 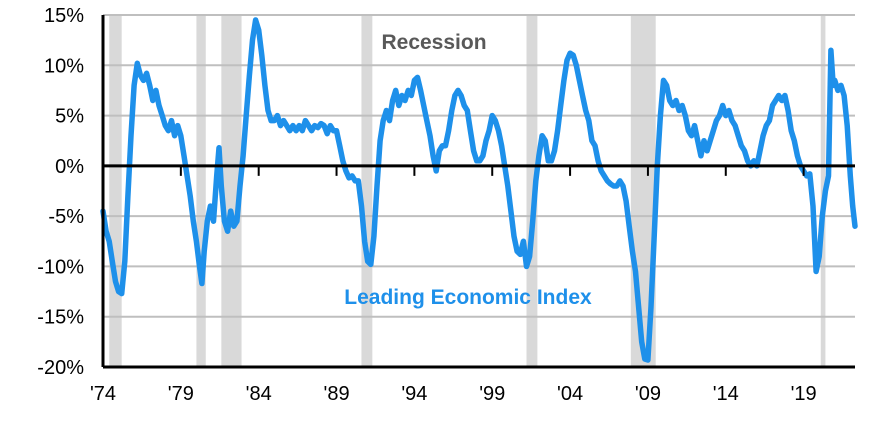 What do you see at coordinates (259, 394) in the screenshot?
I see `x-tick-label-2: '84` at bounding box center [259, 394].